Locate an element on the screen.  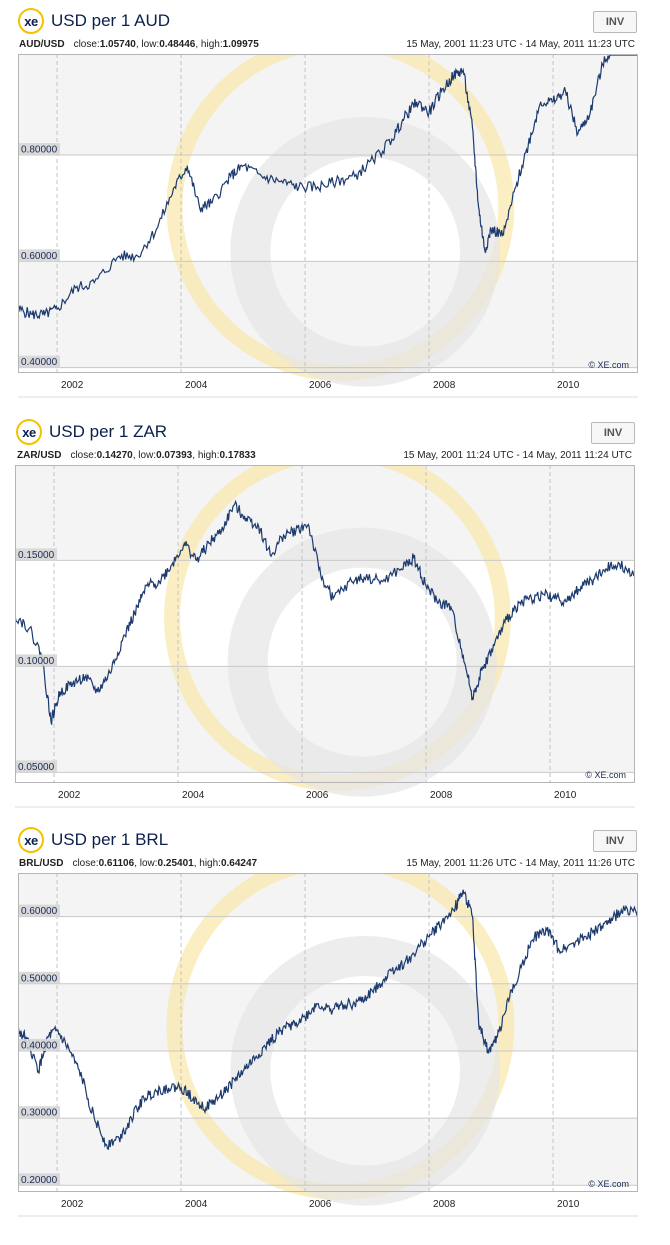
y-tick-text: 0.05000 is located at coordinates (36, 767).